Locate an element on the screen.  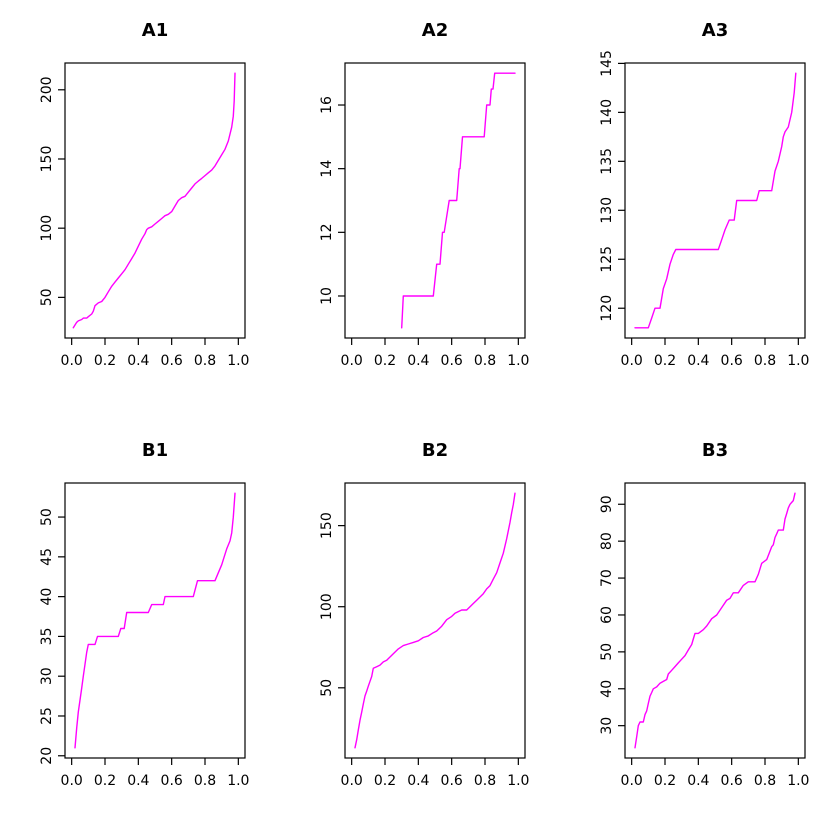
svg-text: 135 is located at coordinates (607, 161).